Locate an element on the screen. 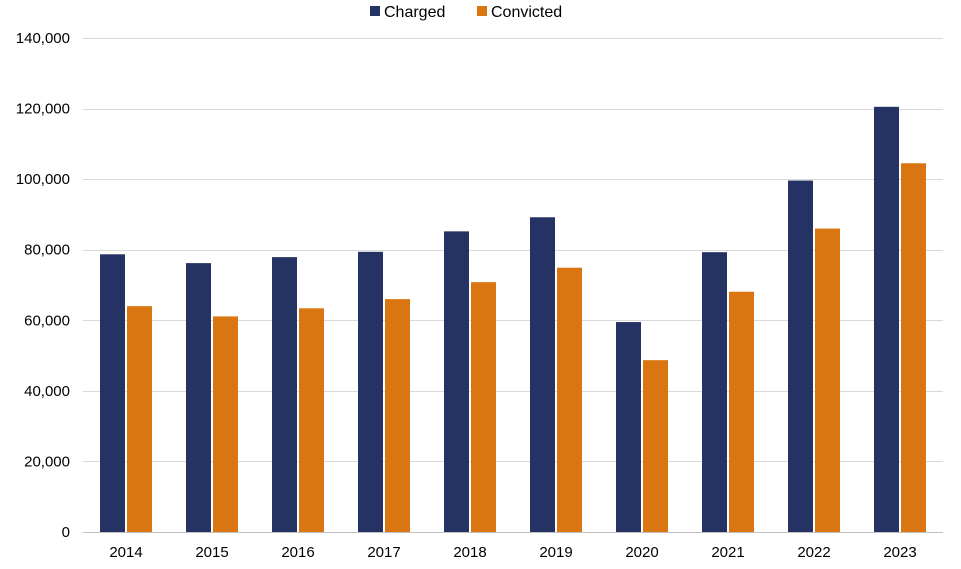  x-tick-label: 2018 is located at coordinates (469, 552).